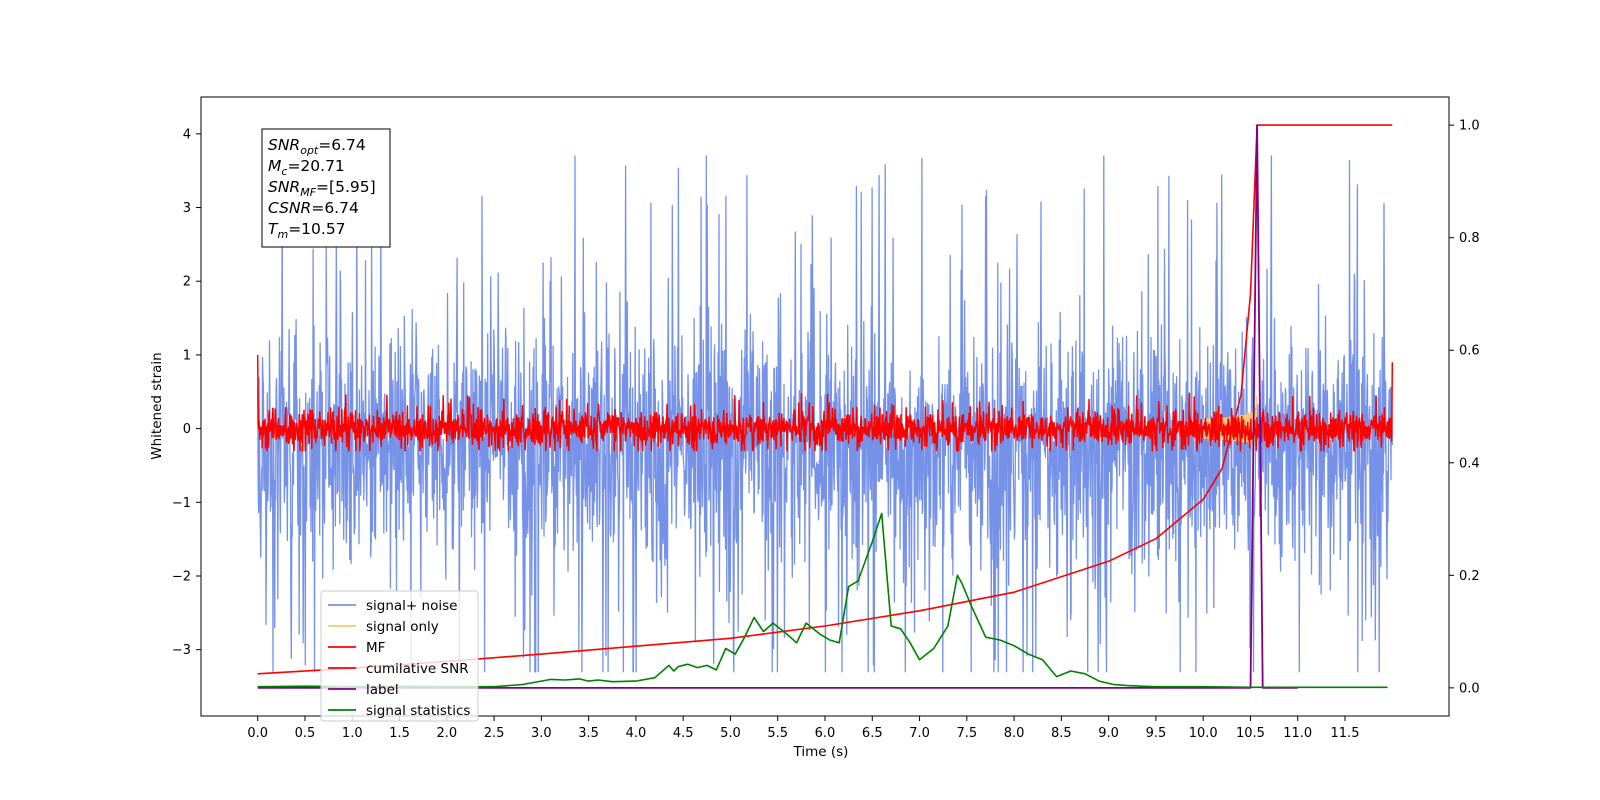 This screenshot has height=800, width=1600. Describe the element at coordinates (187, 429) in the screenshot. I see `y-left-tick-label: 0` at that location.